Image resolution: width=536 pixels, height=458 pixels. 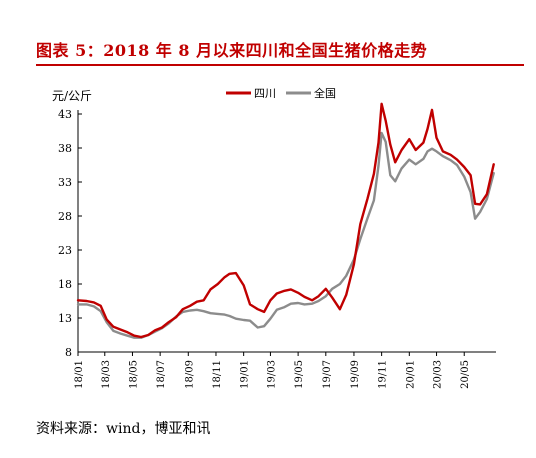 What do you see at coordinates (65, 250) in the screenshot?
I see `y-tick-label: 23` at bounding box center [65, 250].